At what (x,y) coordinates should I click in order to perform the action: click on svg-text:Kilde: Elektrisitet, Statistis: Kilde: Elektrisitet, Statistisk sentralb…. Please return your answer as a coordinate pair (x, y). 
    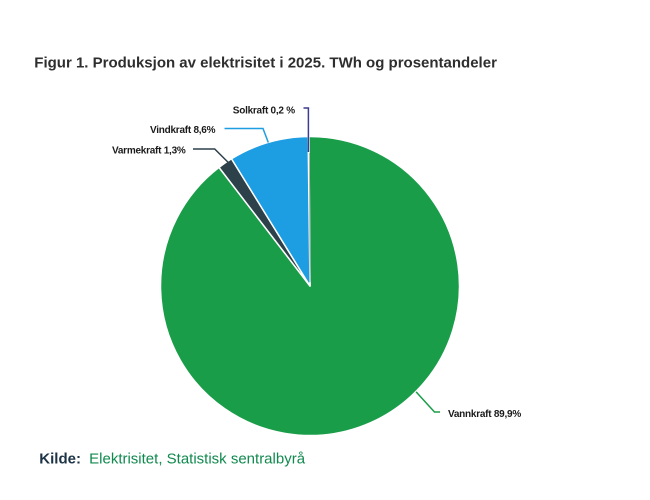
    Looking at the image, I should click on (172, 459).